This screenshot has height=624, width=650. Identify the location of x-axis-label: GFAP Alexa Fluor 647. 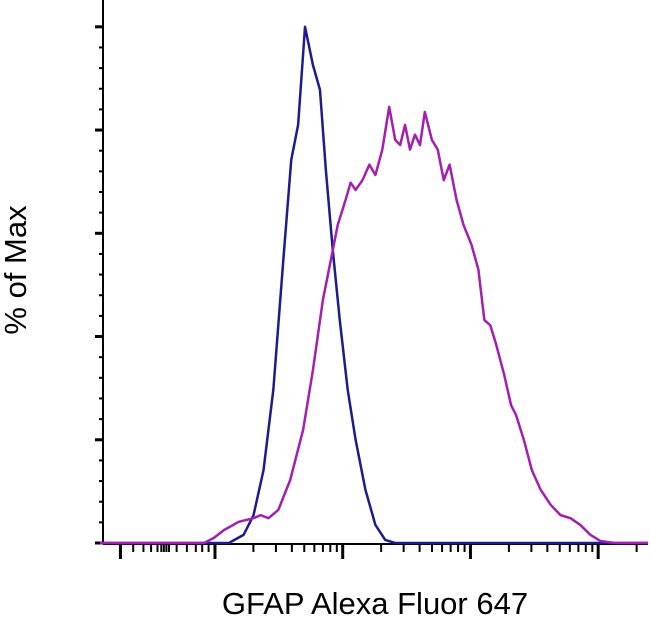
(375, 603).